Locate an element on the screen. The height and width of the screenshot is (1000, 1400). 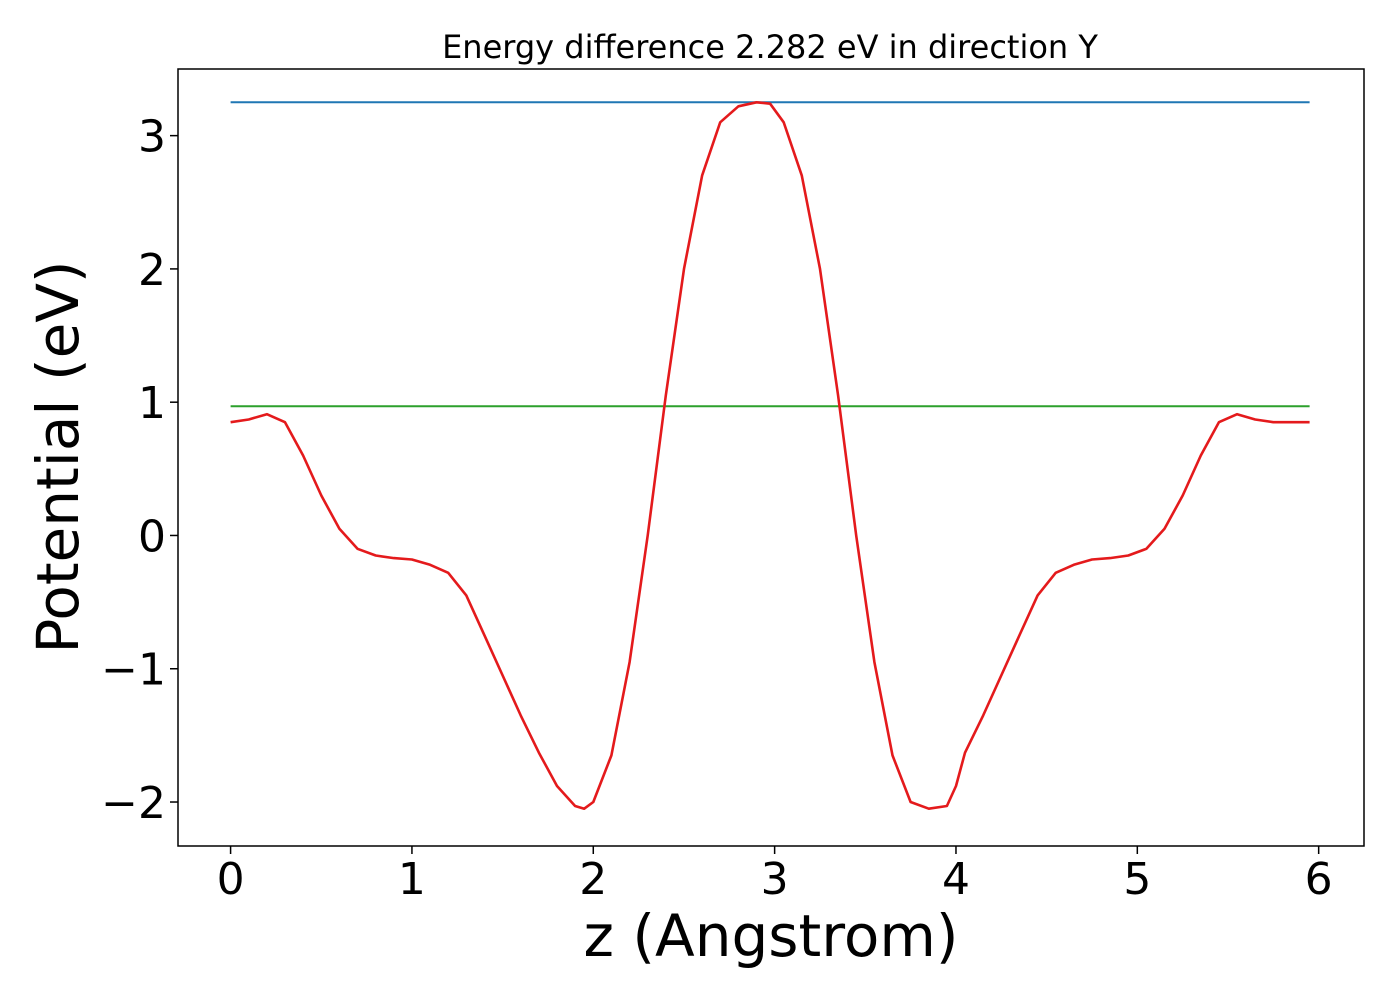
x-tick-label: 3 is located at coordinates (775, 879).